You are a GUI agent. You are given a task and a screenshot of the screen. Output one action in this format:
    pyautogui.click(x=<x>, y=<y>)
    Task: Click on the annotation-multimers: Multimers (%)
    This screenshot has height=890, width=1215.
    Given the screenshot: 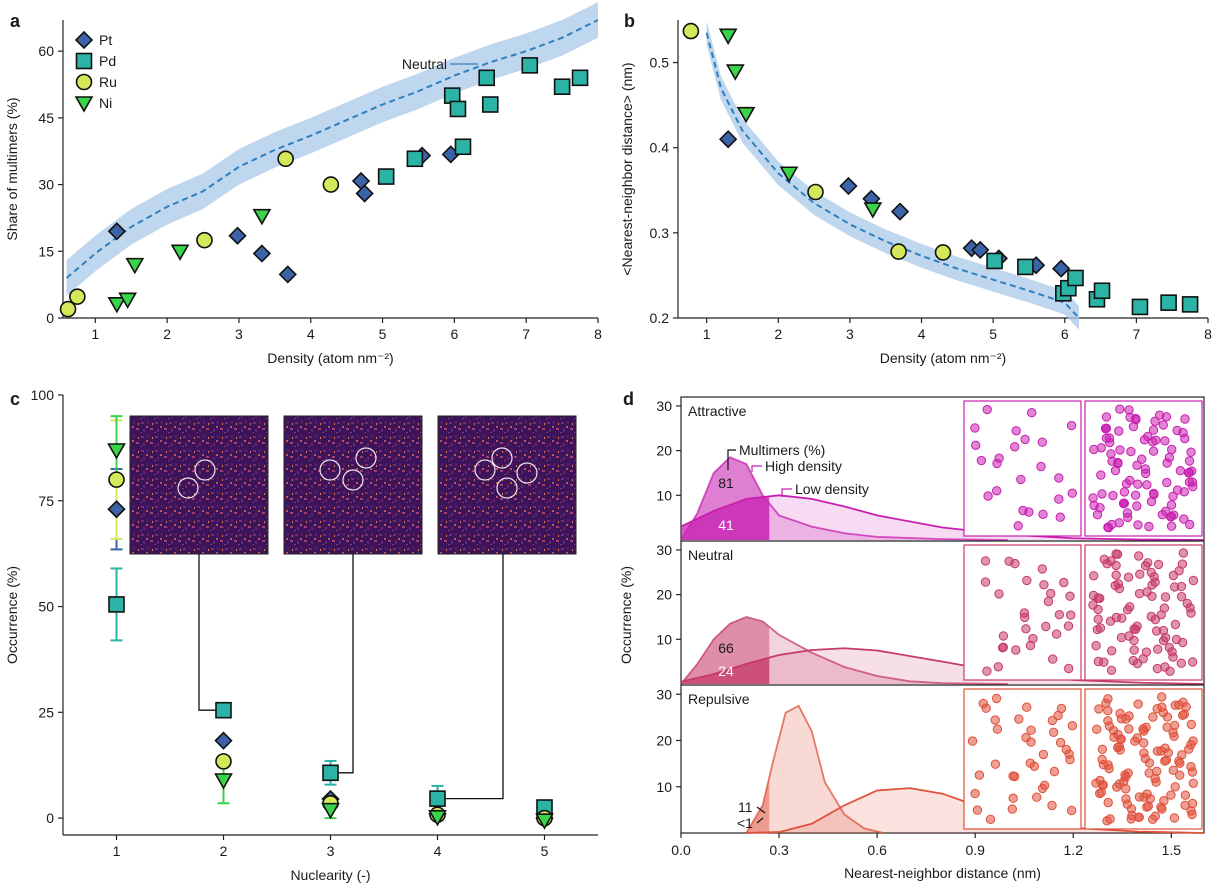 What is the action you would take?
    pyautogui.click(x=782, y=450)
    